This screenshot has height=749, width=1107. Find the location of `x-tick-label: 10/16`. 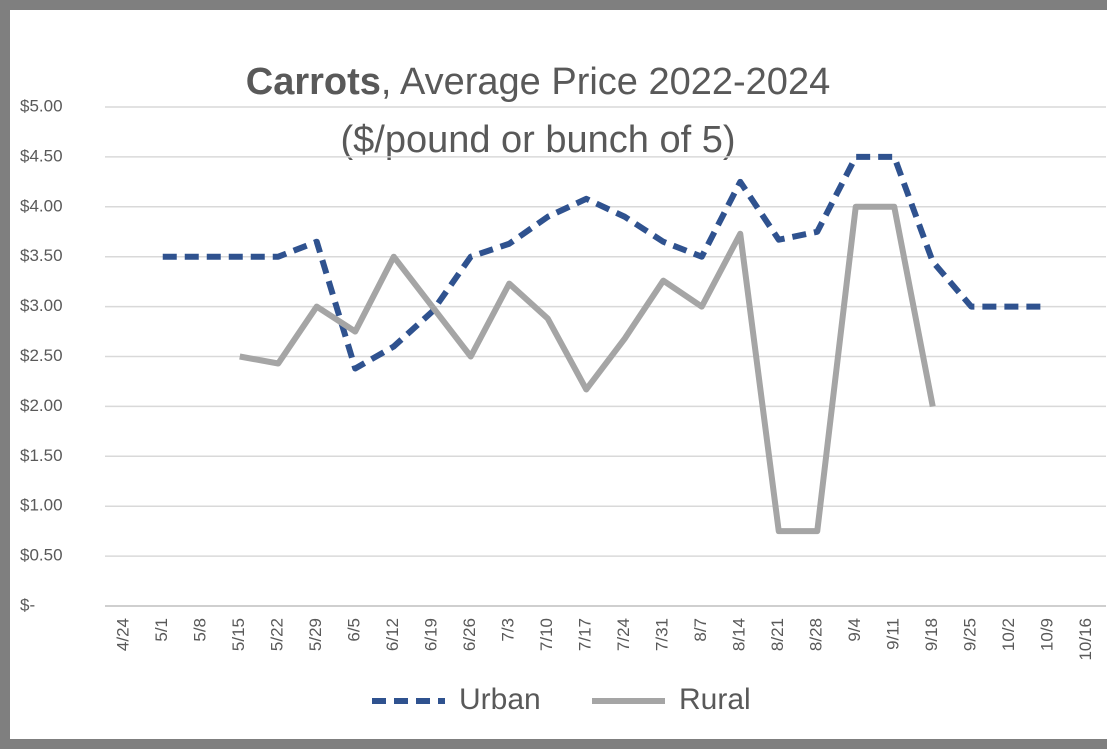

x-tick-label: 10/16 is located at coordinates (1085, 639).